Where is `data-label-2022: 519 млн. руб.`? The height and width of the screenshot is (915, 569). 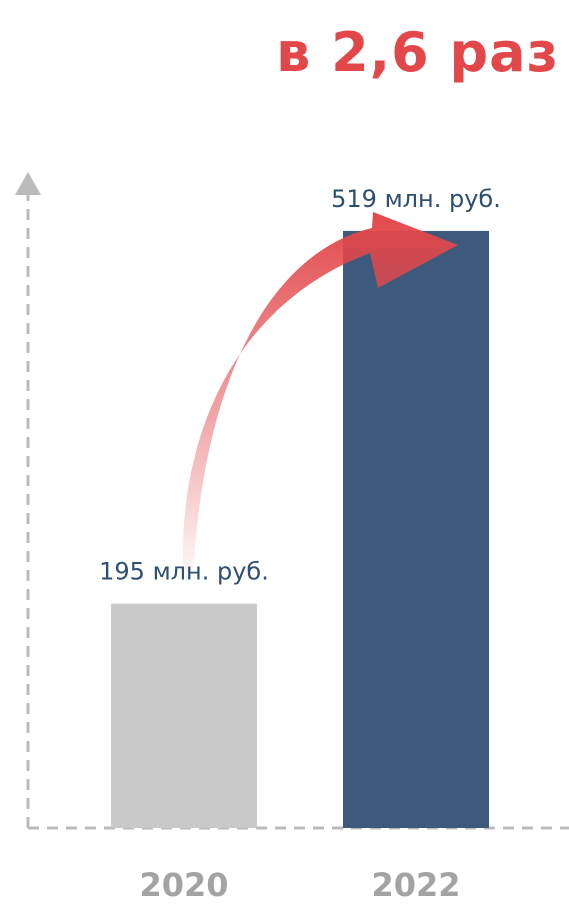 data-label-2022: 519 млн. руб. is located at coordinates (416, 199).